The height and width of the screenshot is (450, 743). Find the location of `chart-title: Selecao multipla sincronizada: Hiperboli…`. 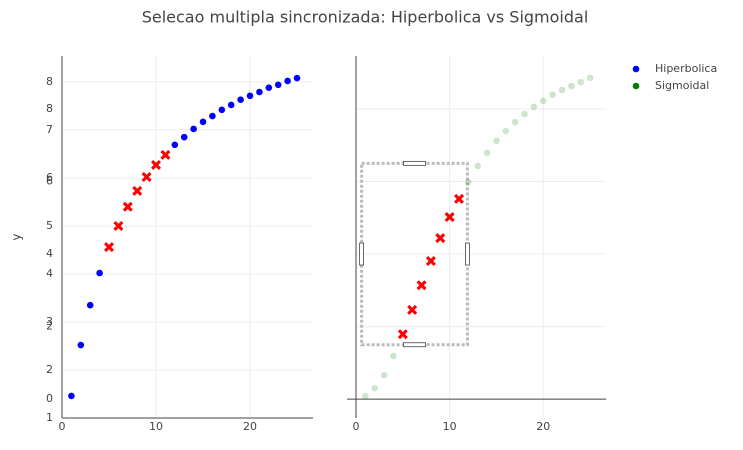

chart-title: Selecao multipla sincronizada: Hiperboli… is located at coordinates (365, 17).